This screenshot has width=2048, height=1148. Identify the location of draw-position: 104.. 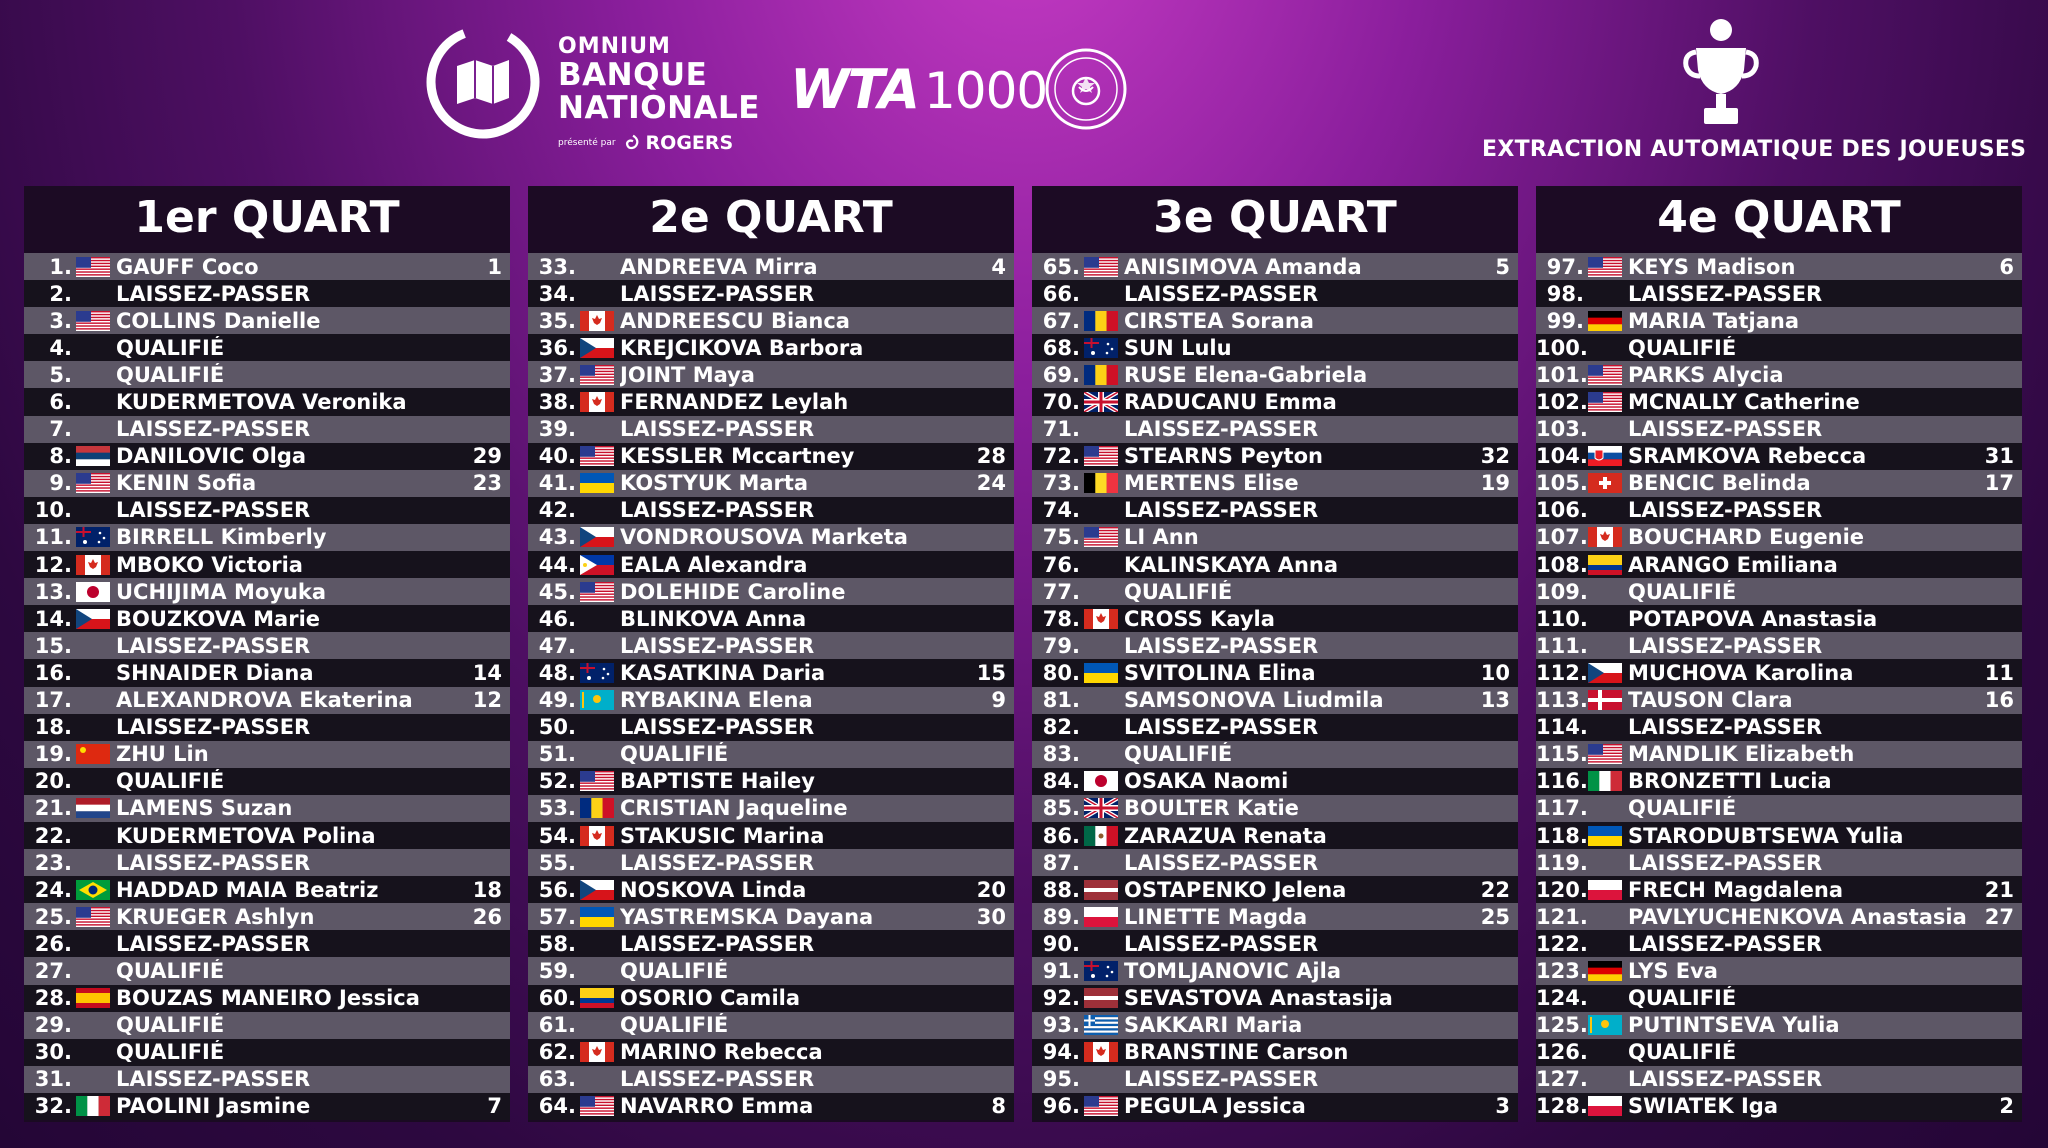
(1562, 456).